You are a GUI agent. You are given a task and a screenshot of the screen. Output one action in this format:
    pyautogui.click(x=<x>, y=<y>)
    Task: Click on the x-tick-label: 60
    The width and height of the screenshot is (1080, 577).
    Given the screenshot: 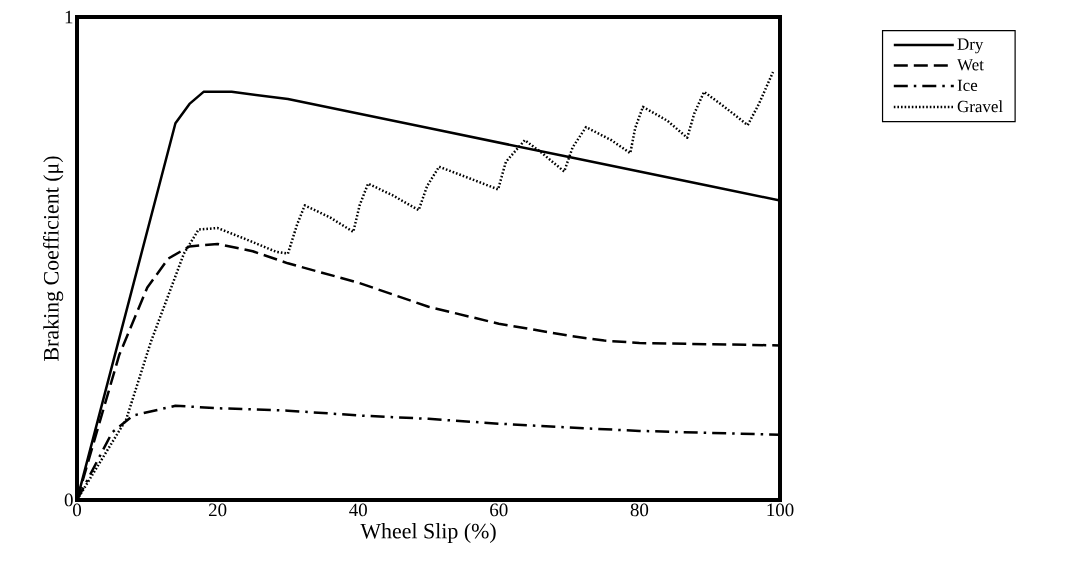 What is the action you would take?
    pyautogui.click(x=499, y=510)
    